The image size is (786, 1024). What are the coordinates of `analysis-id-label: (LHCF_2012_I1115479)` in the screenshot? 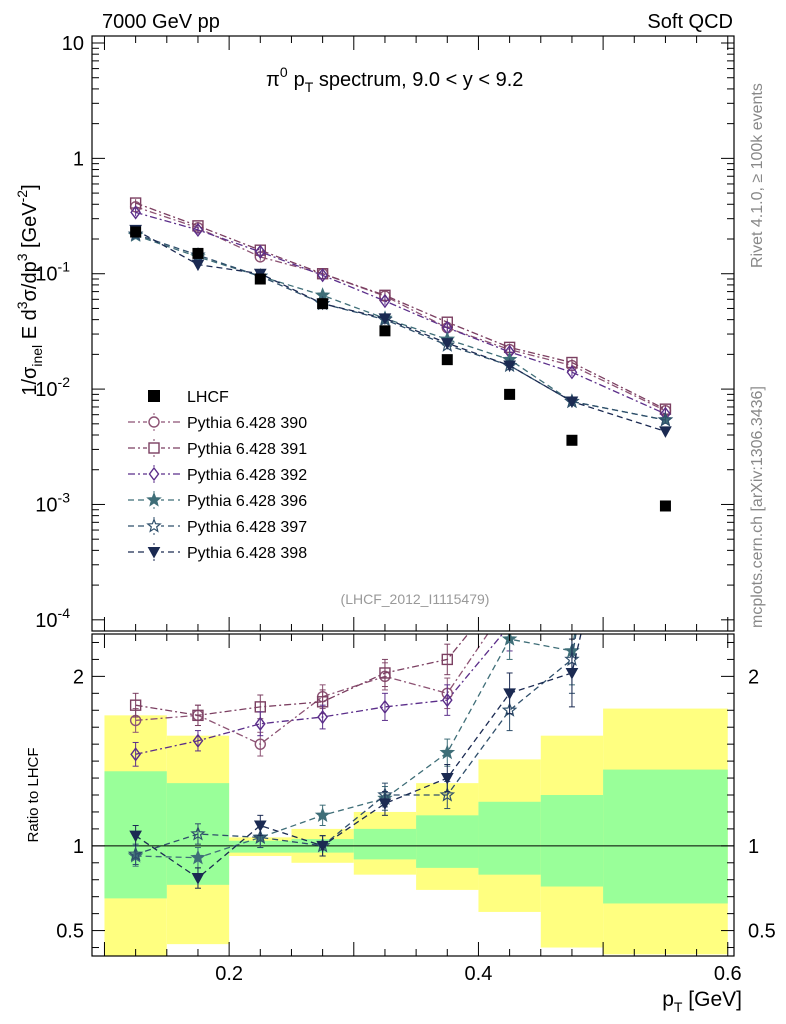 It's located at (415, 599).